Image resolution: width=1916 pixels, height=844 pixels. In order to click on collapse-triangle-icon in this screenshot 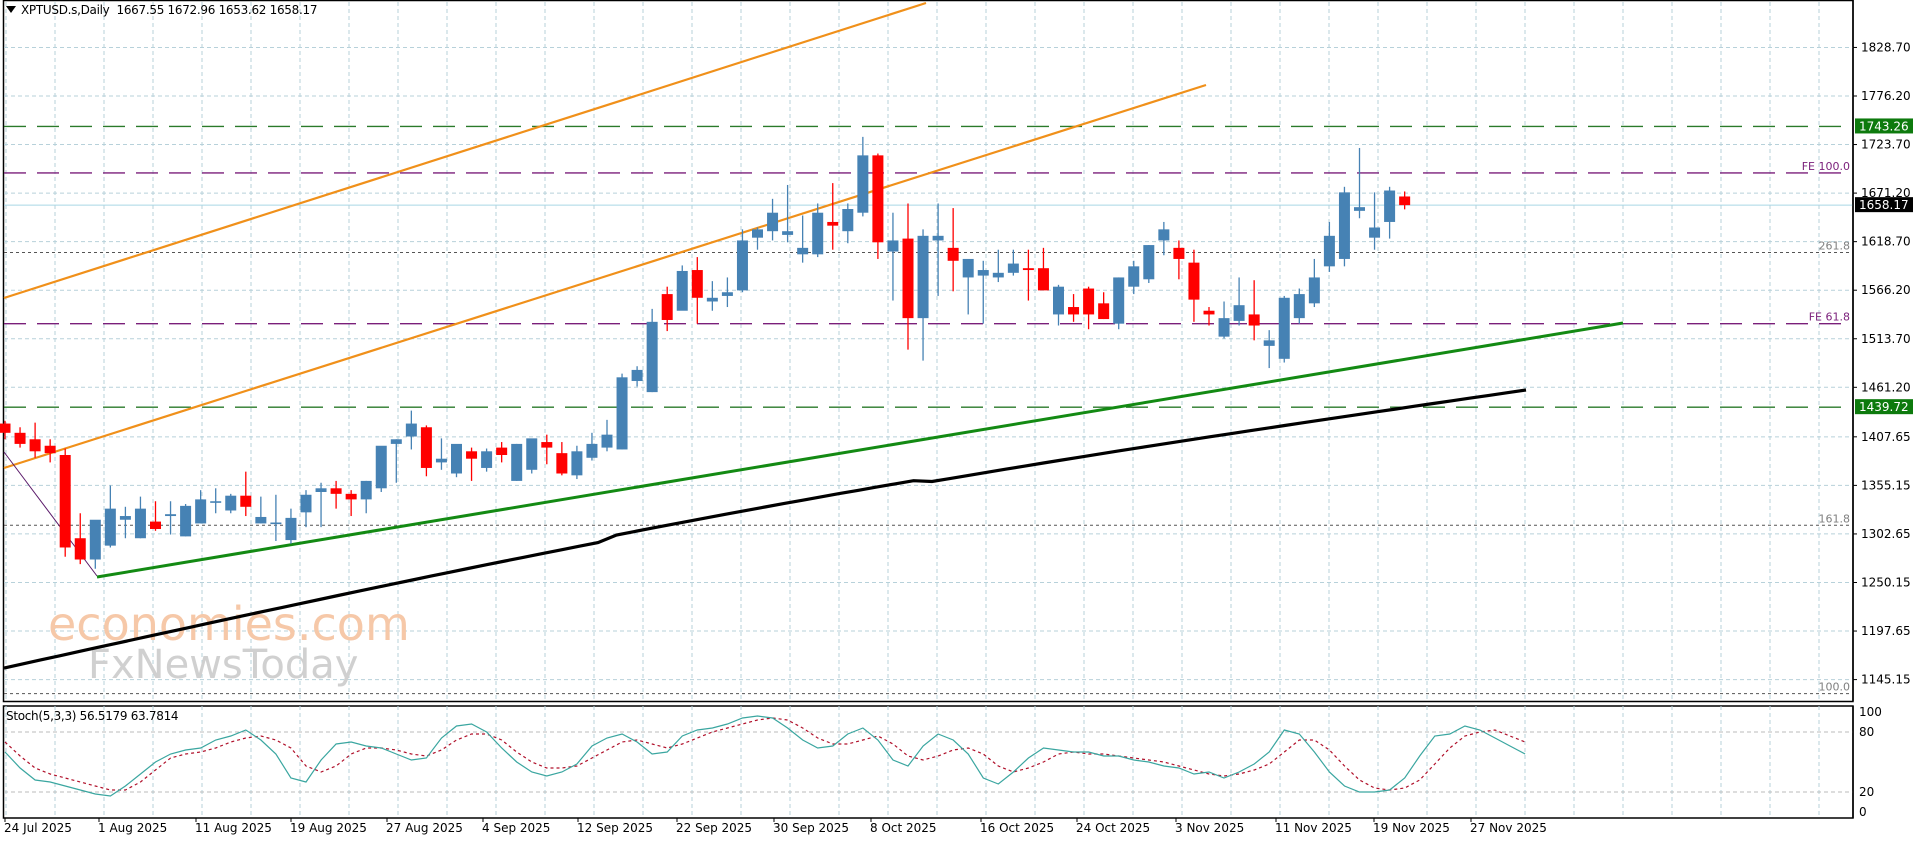, I will do `click(11, 9)`.